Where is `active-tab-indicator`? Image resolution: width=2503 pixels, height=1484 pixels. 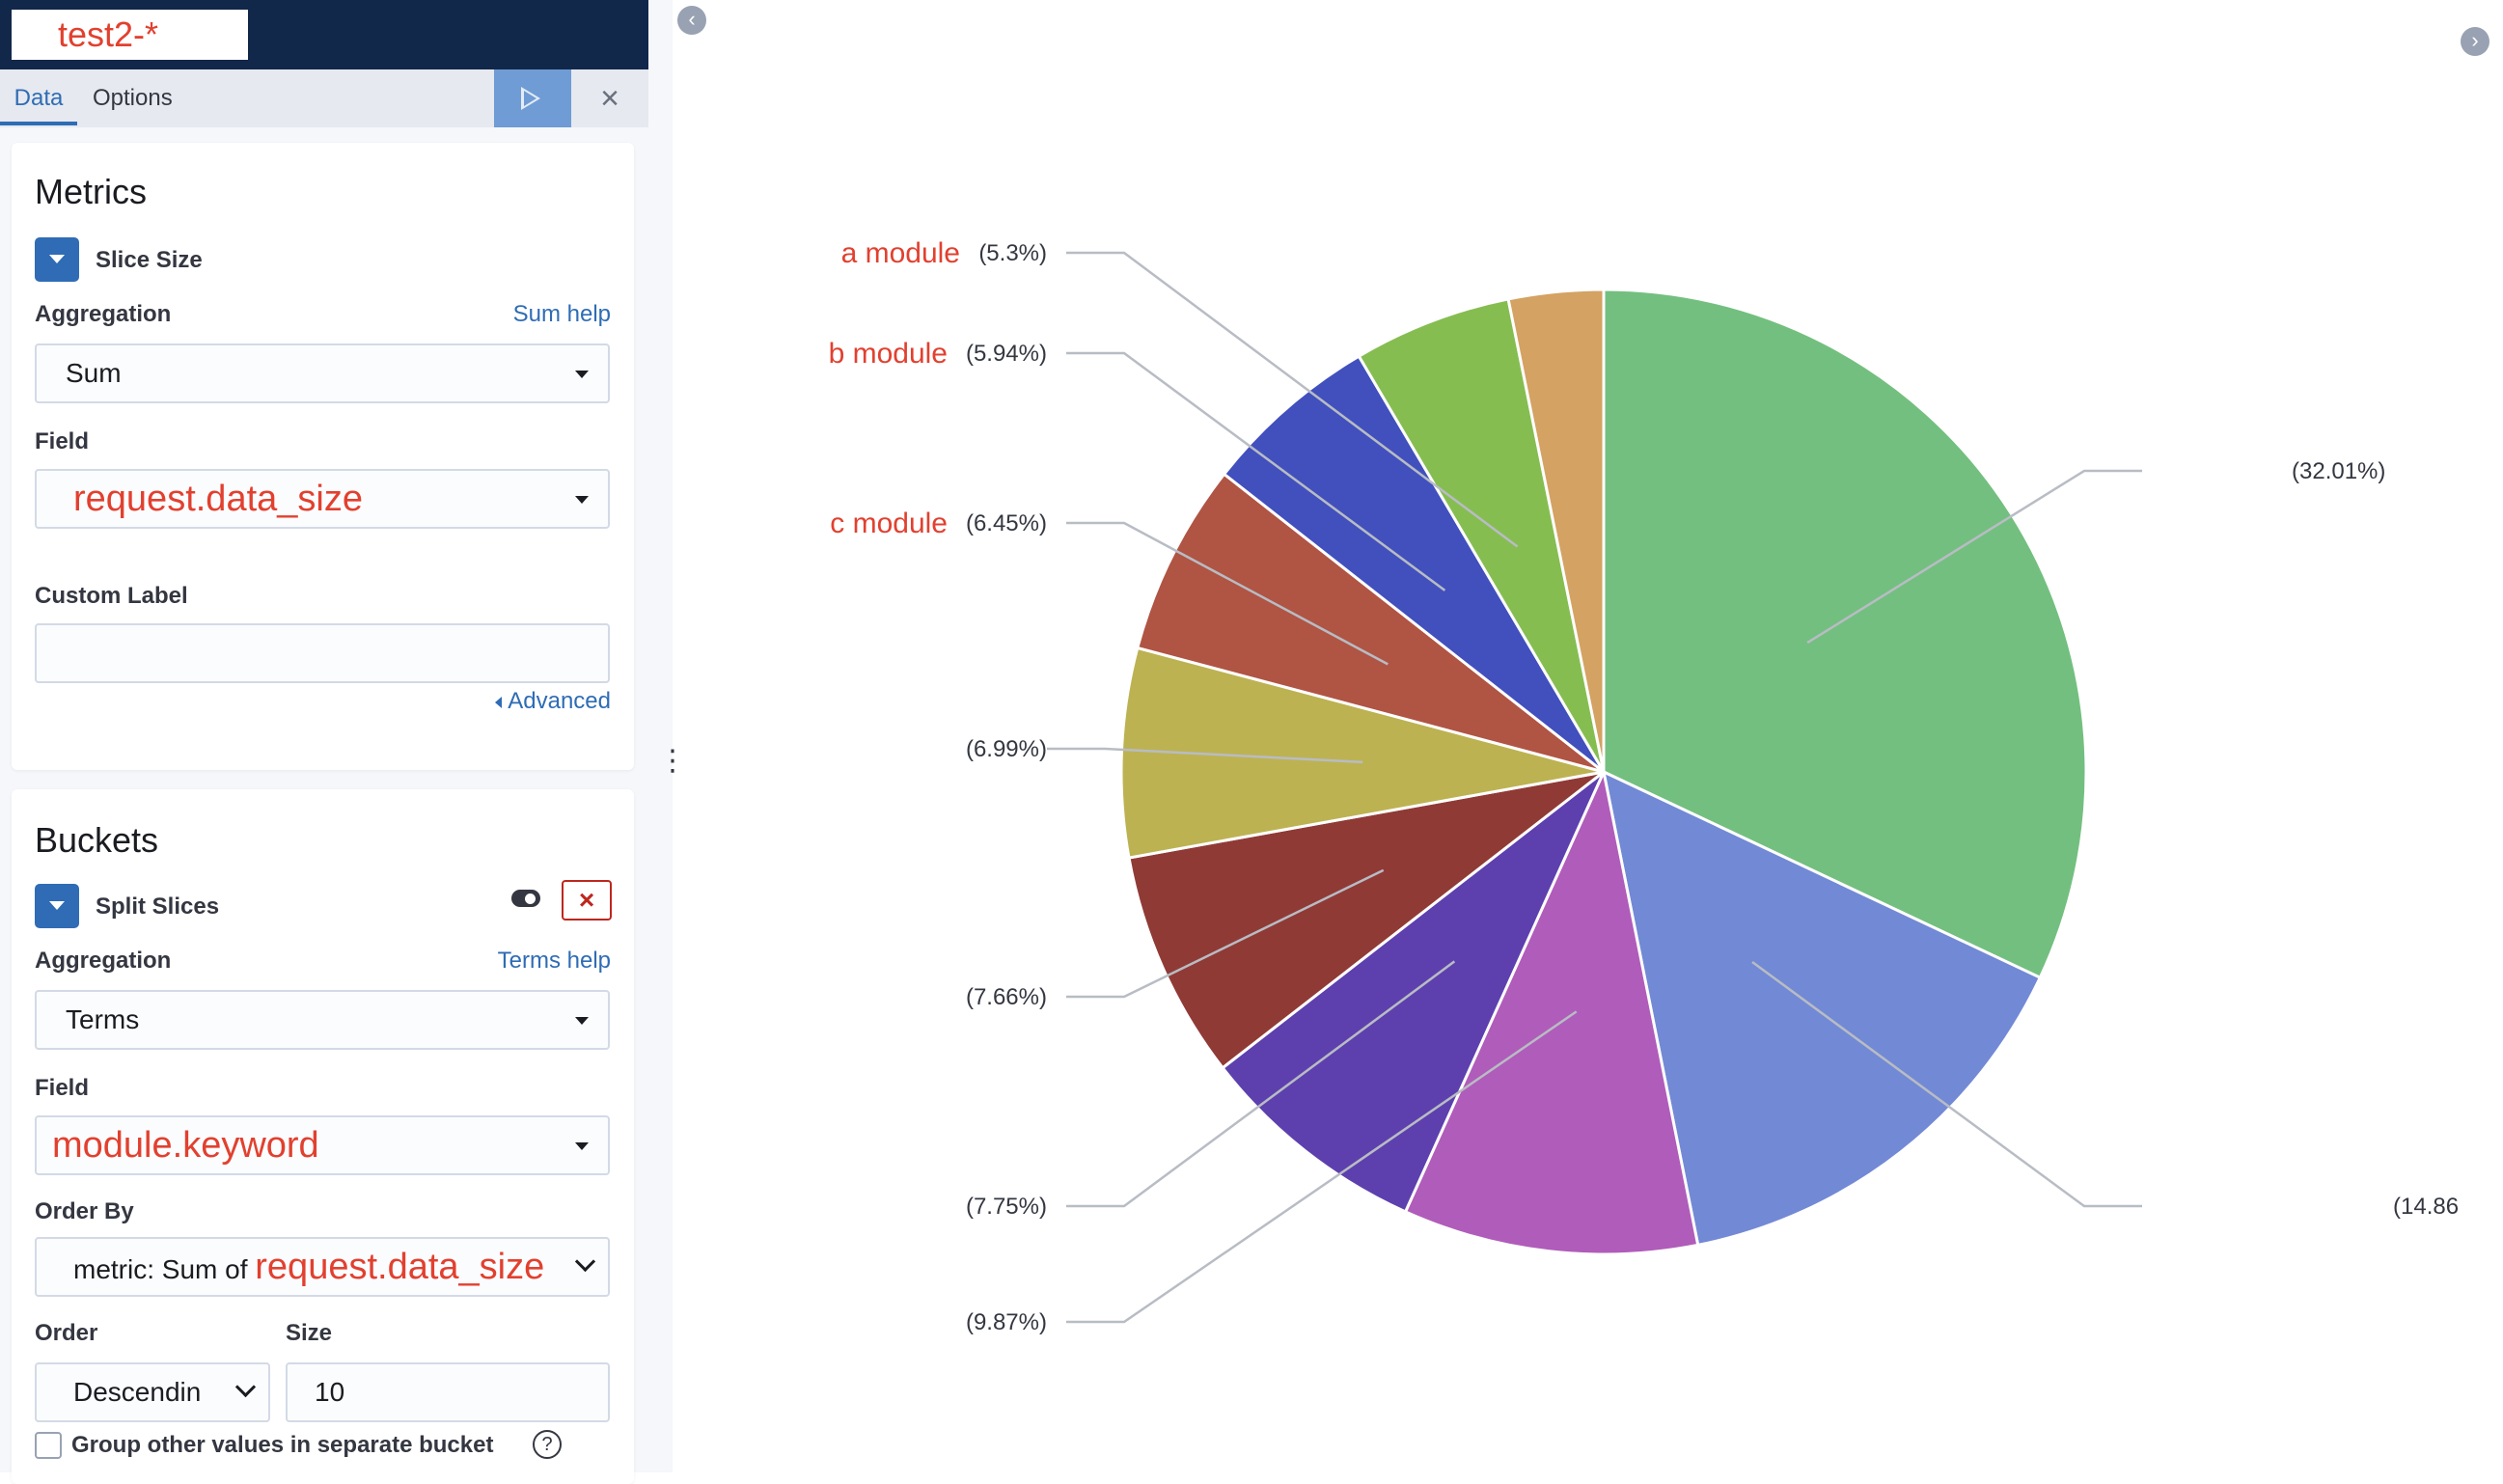 active-tab-indicator is located at coordinates (38, 123).